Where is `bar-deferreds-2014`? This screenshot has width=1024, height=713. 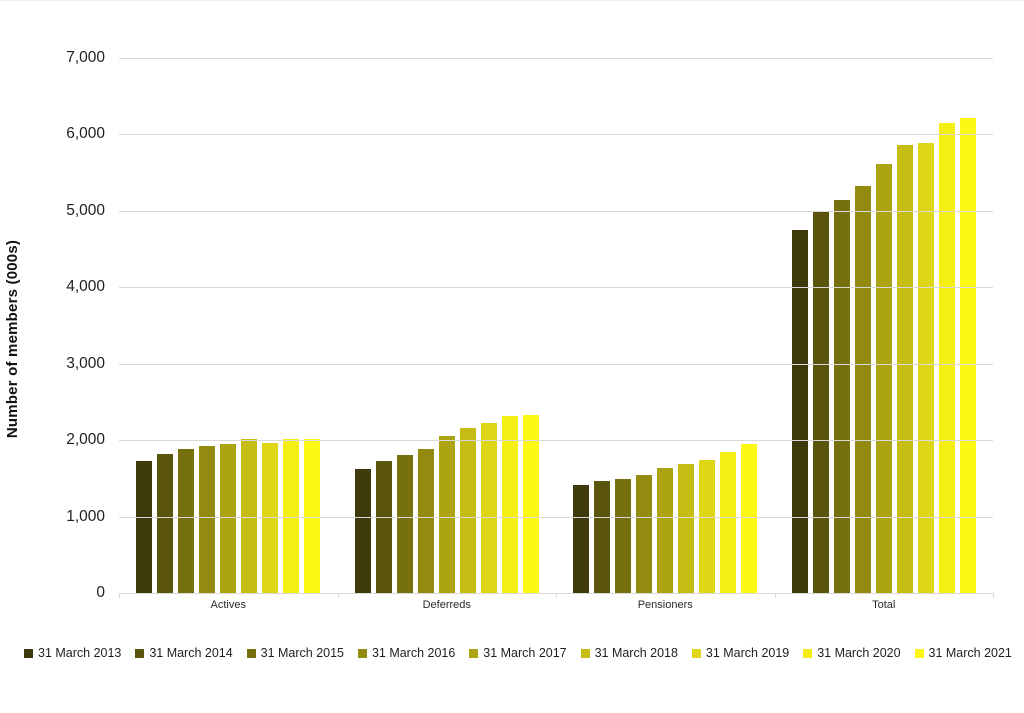 bar-deferreds-2014 is located at coordinates (383, 527).